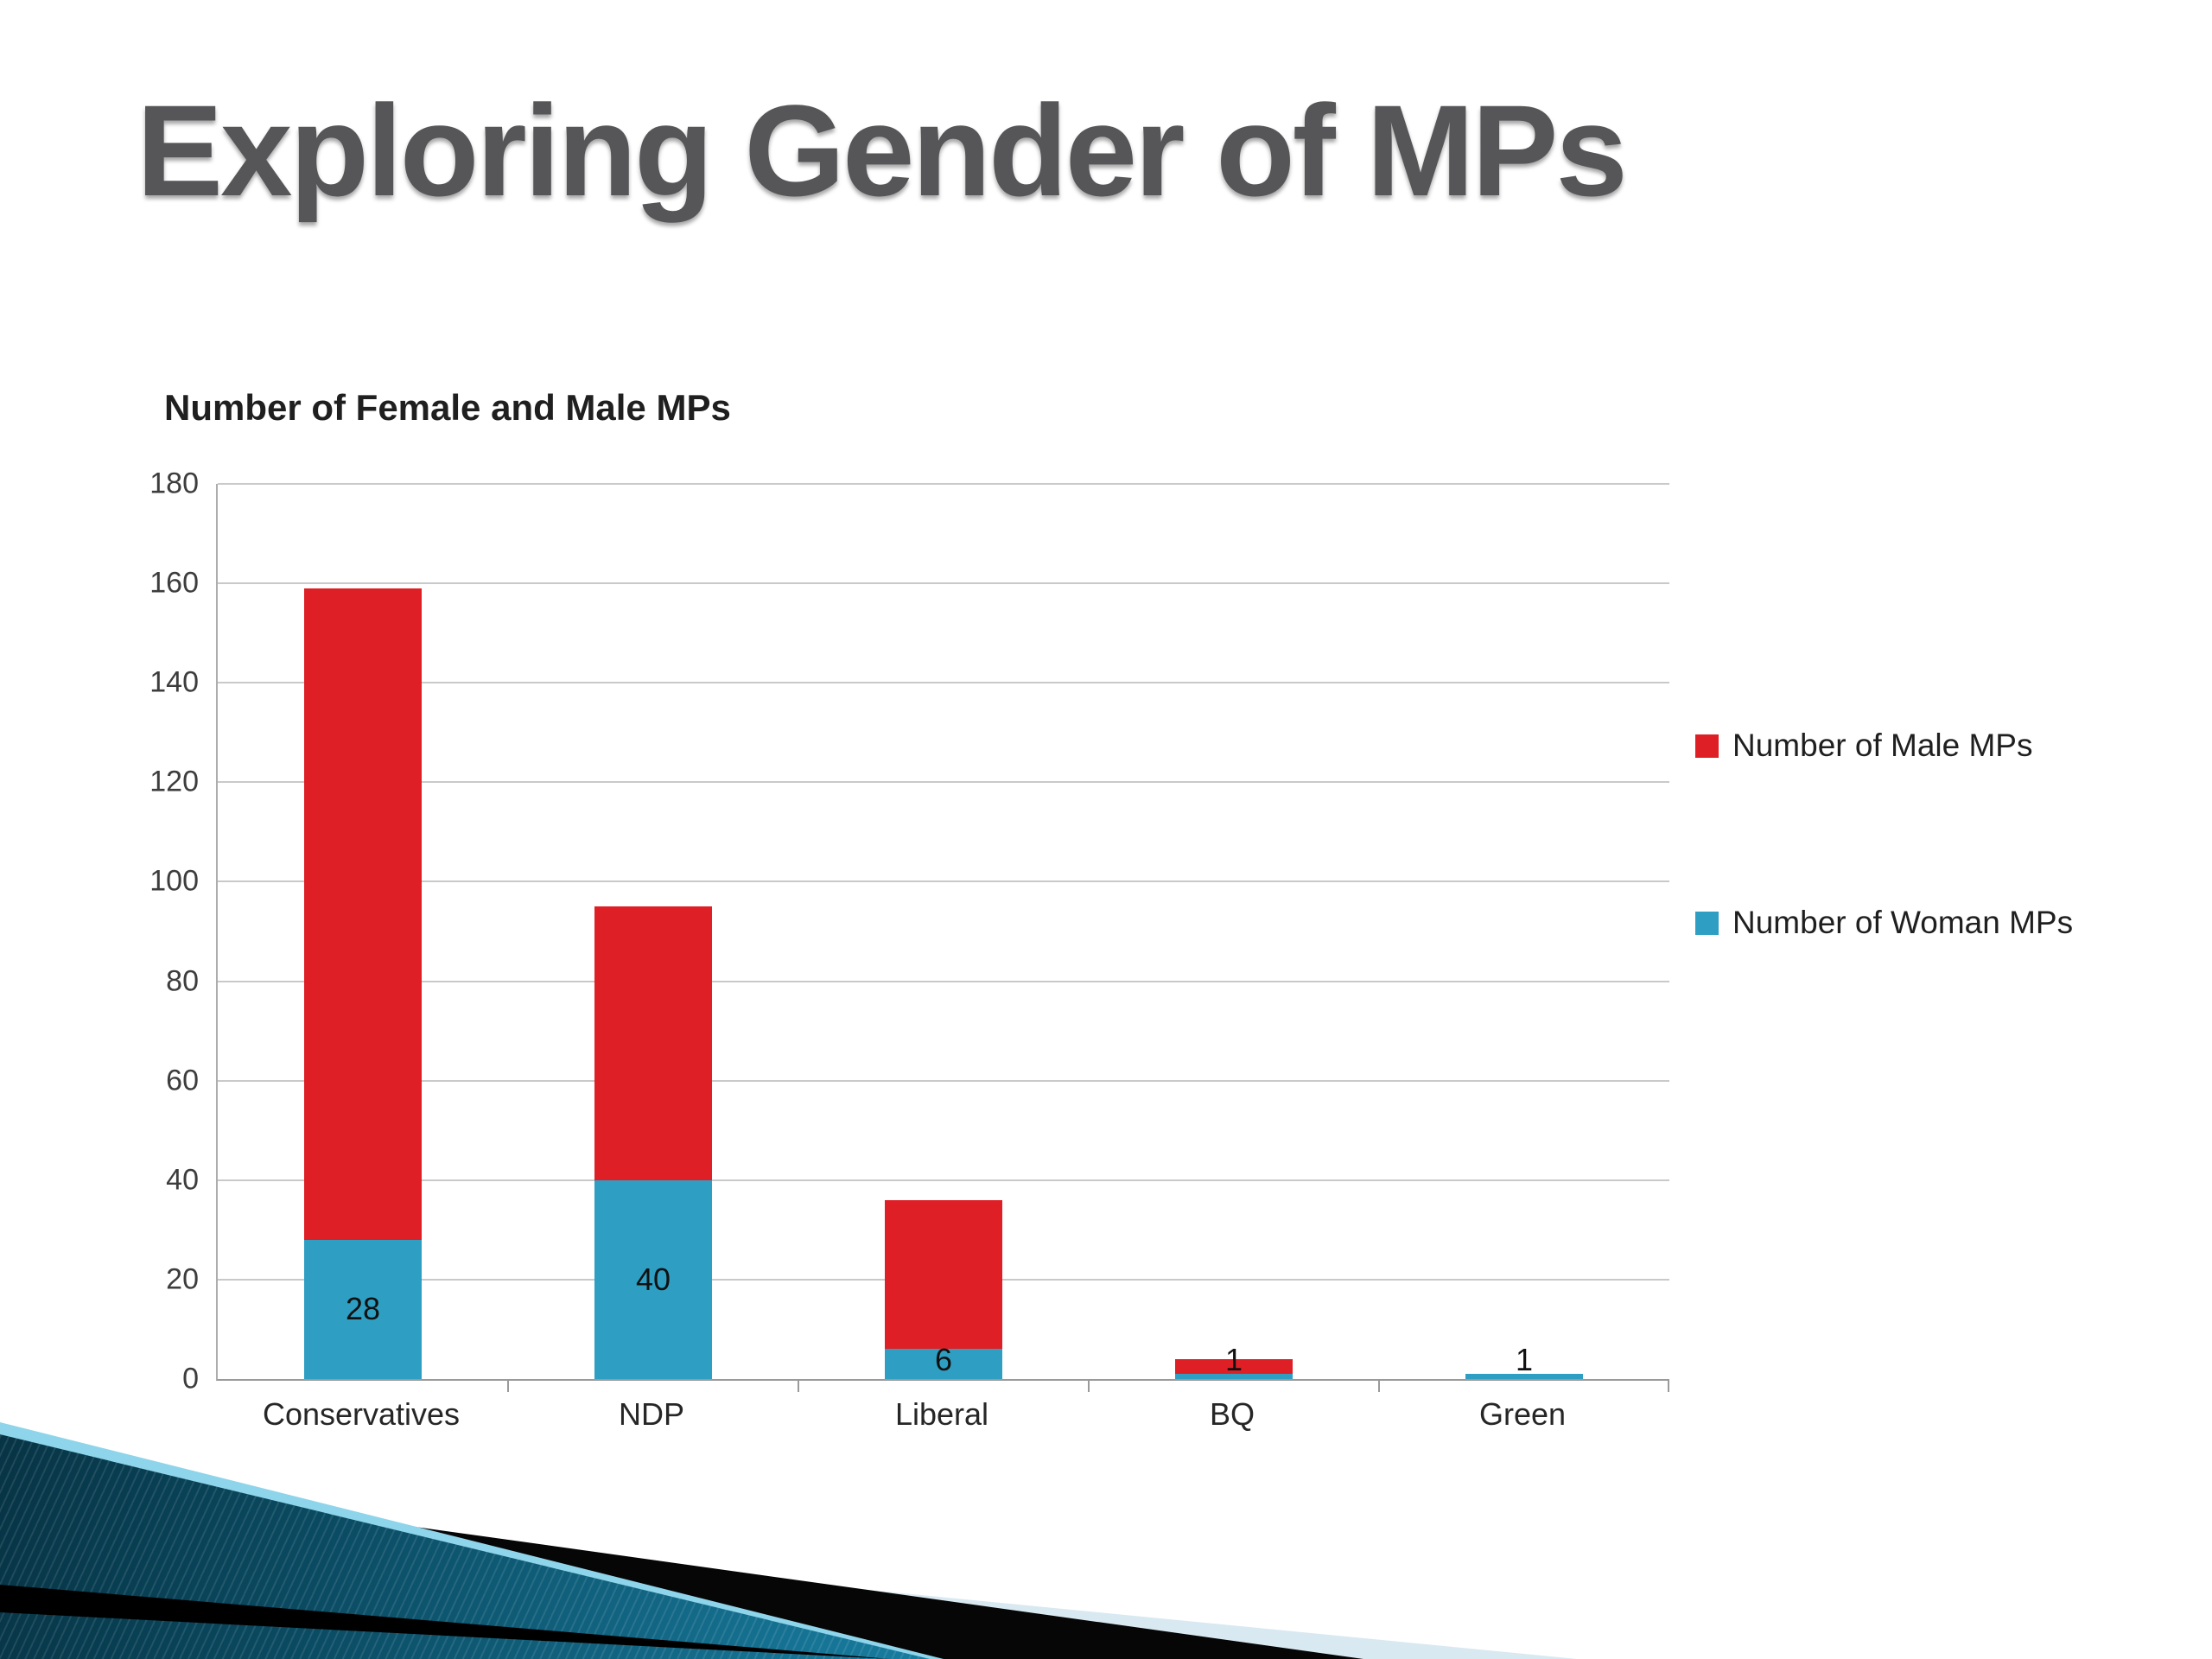 The image size is (2212, 1659). I want to click on x-axis-label: BQ, so click(1232, 1414).